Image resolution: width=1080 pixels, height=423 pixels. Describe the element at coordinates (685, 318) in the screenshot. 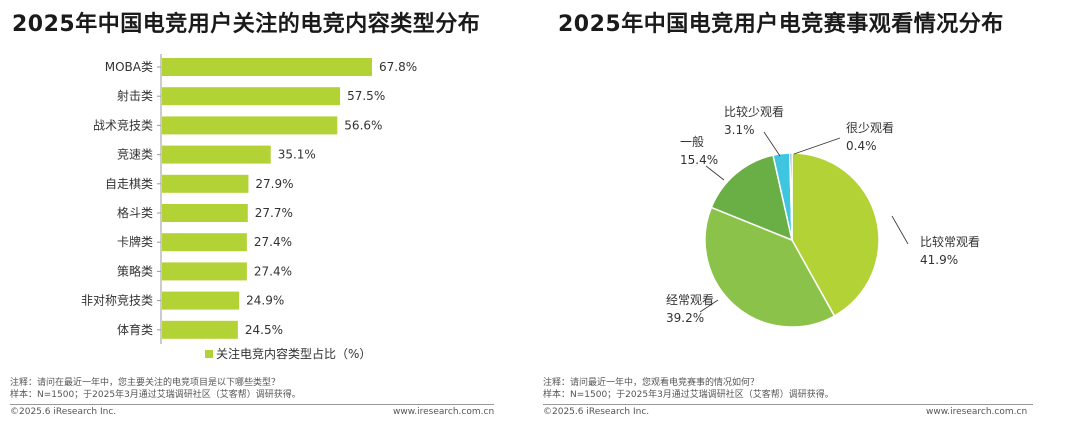

I see `slice-value-label: 39.2%` at that location.